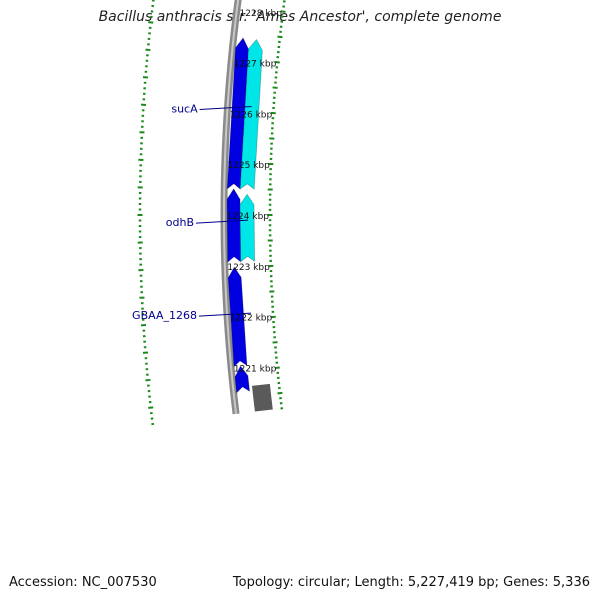 The image size is (600, 600). Describe the element at coordinates (261, 14) in the screenshot. I see `ruler-label: 1228 kbp` at that location.